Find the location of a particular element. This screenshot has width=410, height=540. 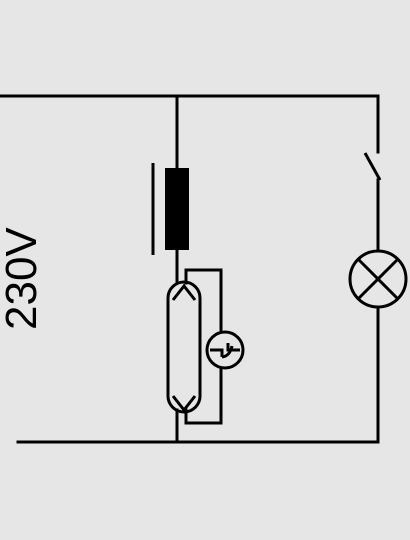

switch-blade is located at coordinates (372, 166).